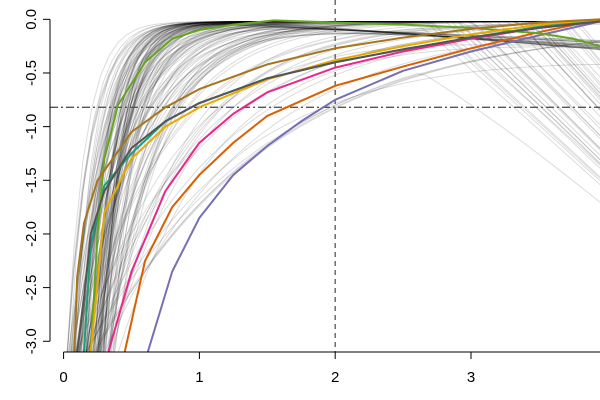 The width and height of the screenshot is (600, 400). Describe the element at coordinates (31, 73) in the screenshot. I see `y-tick-label: -0.5` at that location.